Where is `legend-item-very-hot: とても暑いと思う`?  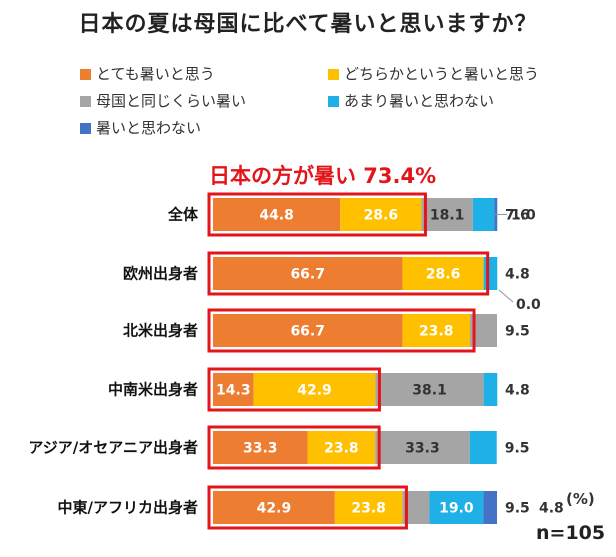
legend-item-very-hot: とても暑いと思う is located at coordinates (147, 73).